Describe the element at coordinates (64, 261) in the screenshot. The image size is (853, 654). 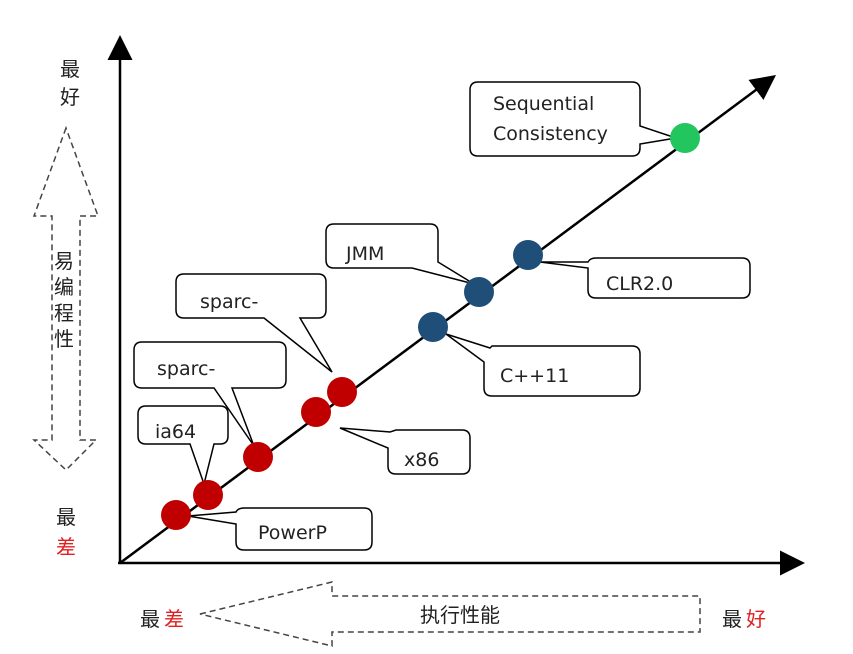
I see `y-mid-char-1: 易` at that location.